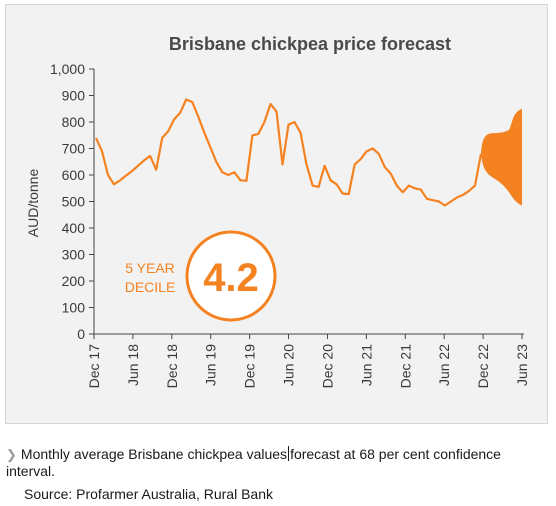  Describe the element at coordinates (483, 366) in the screenshot. I see `x-tick-label: Dec 22` at that location.